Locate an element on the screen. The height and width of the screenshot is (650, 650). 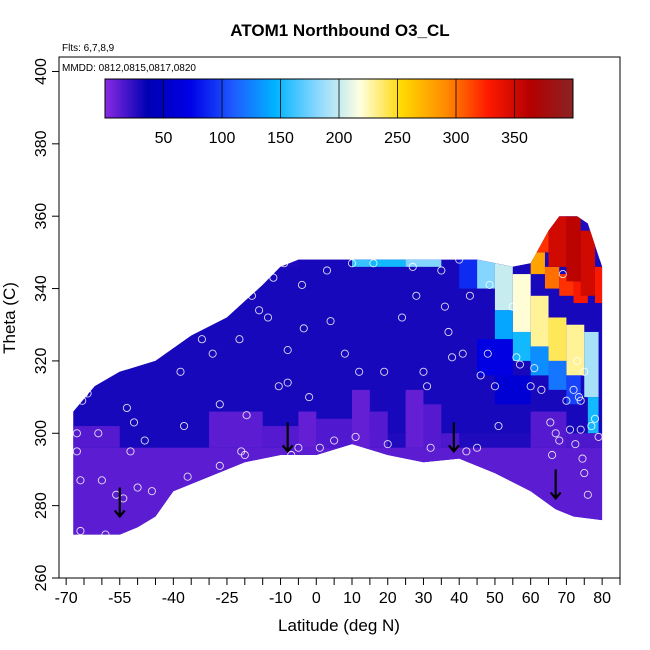
x-axis-label: Latitude (deg N) is located at coordinates (339, 625).